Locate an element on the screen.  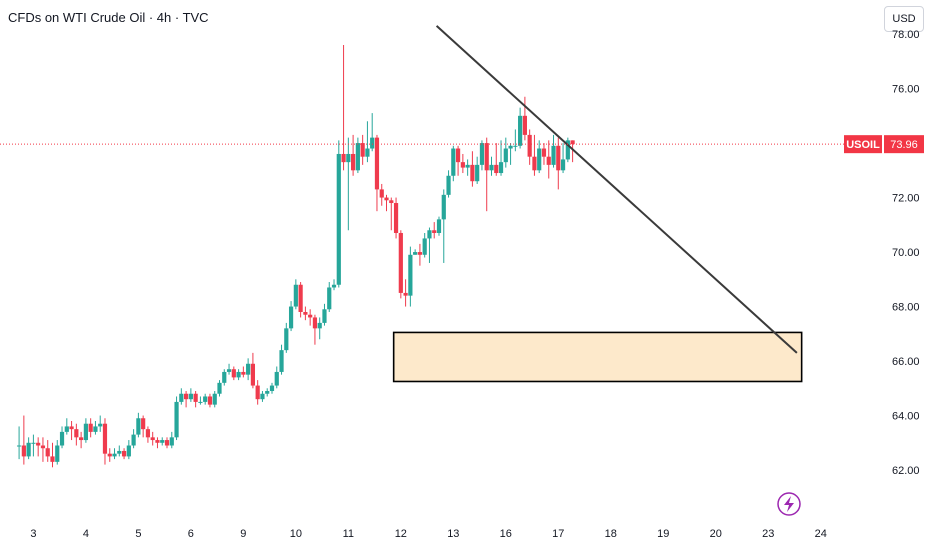
currency-button: USD is located at coordinates (904, 19).